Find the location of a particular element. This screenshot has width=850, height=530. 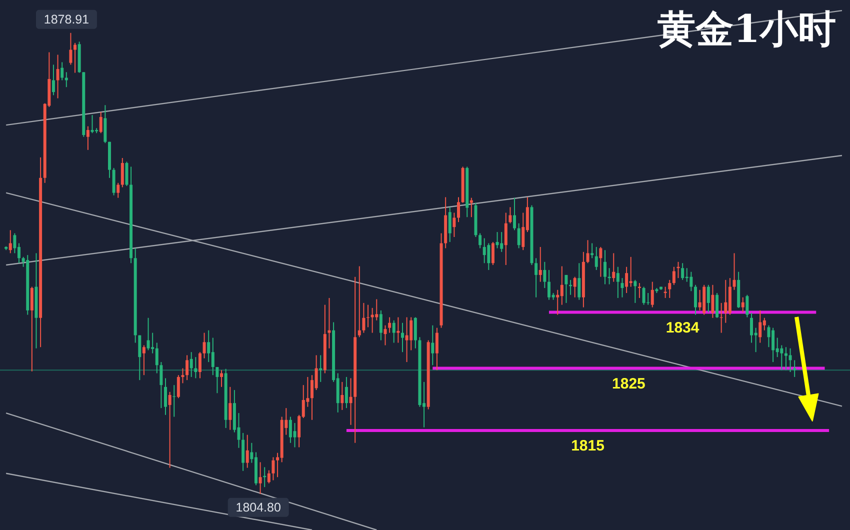

annotation: 1804.80 is located at coordinates (258, 507).